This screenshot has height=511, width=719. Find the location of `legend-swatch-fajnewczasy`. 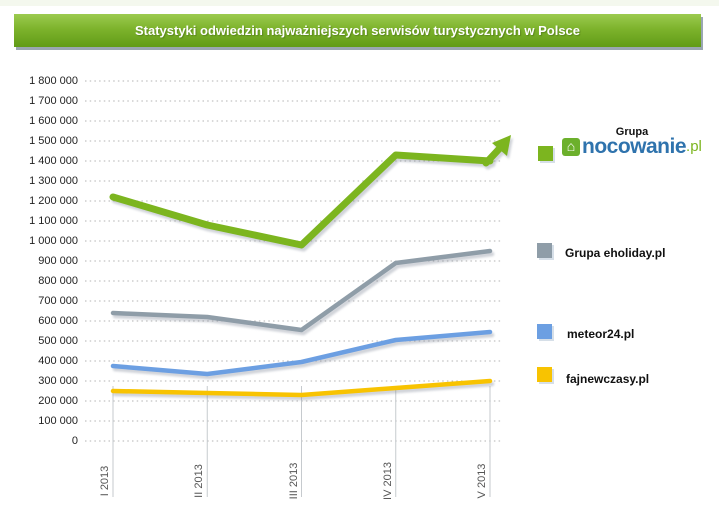

legend-swatch-fajnewczasy is located at coordinates (544, 374).